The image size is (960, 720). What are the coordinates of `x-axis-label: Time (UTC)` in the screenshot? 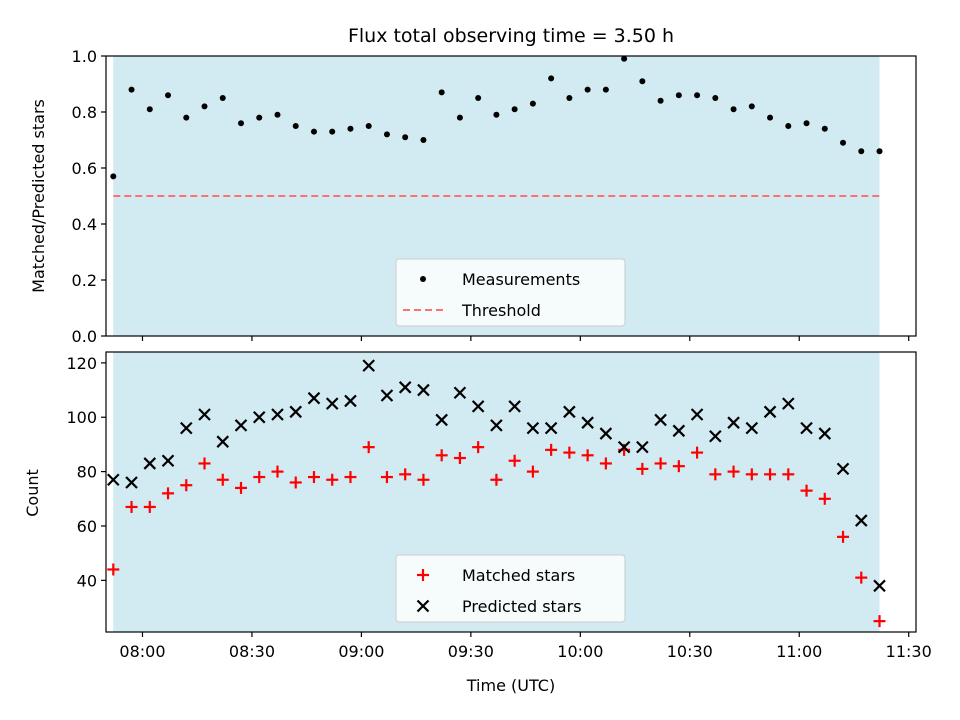 It's located at (510, 685).